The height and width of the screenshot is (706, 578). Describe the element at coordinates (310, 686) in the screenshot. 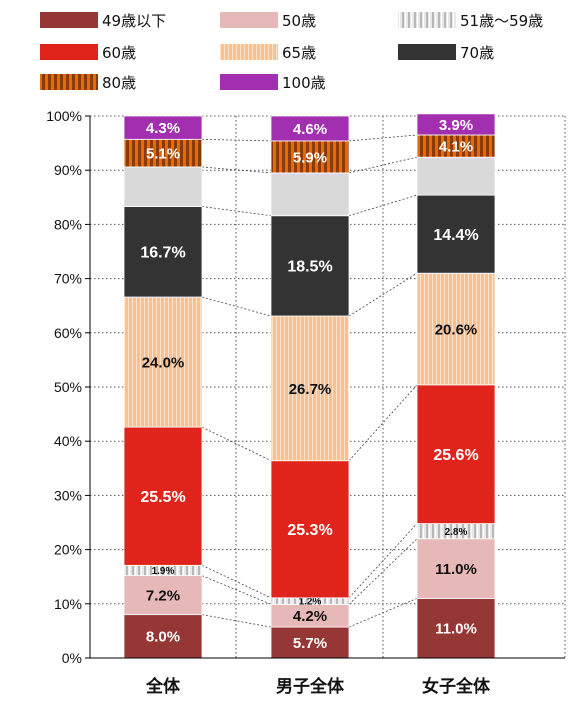

I see `x-category-label: 男子全体` at that location.